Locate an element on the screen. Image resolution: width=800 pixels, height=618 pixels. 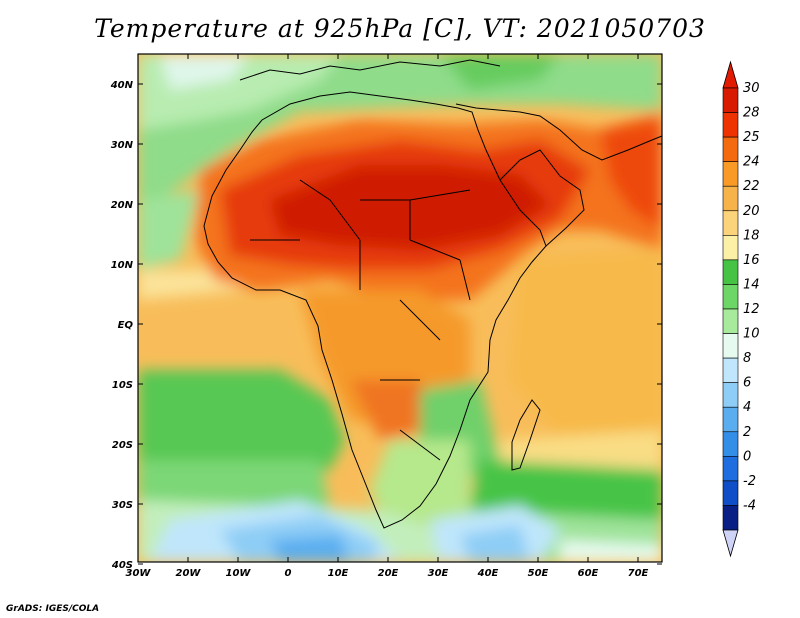
lon-tick-label: 10E is located at coordinates (338, 573).